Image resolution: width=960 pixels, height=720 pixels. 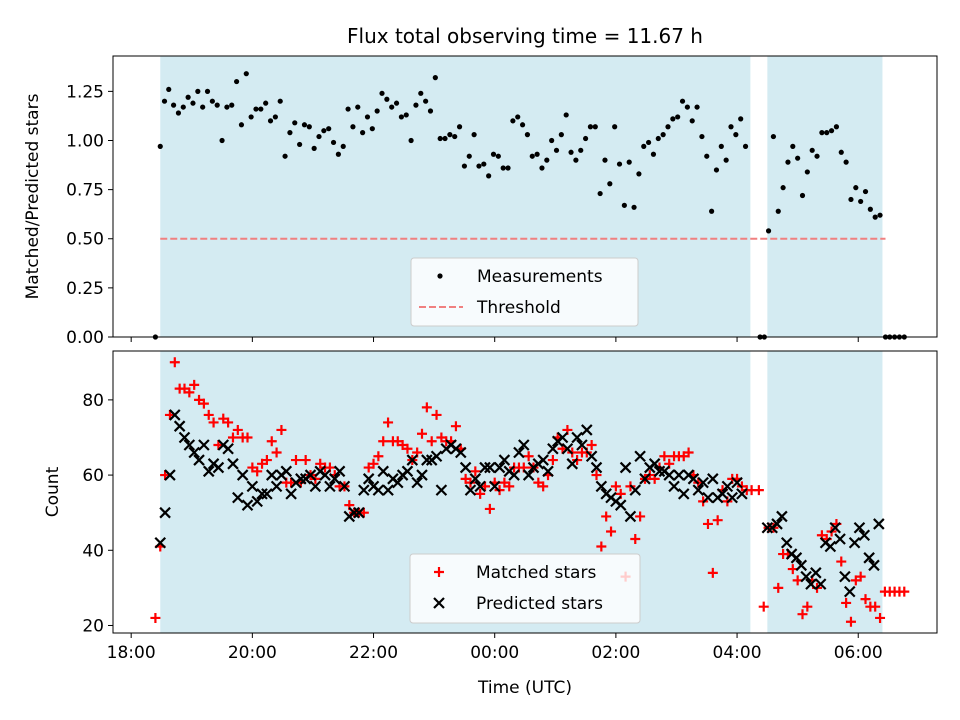 I want to click on top-legend-box, so click(x=524, y=292).